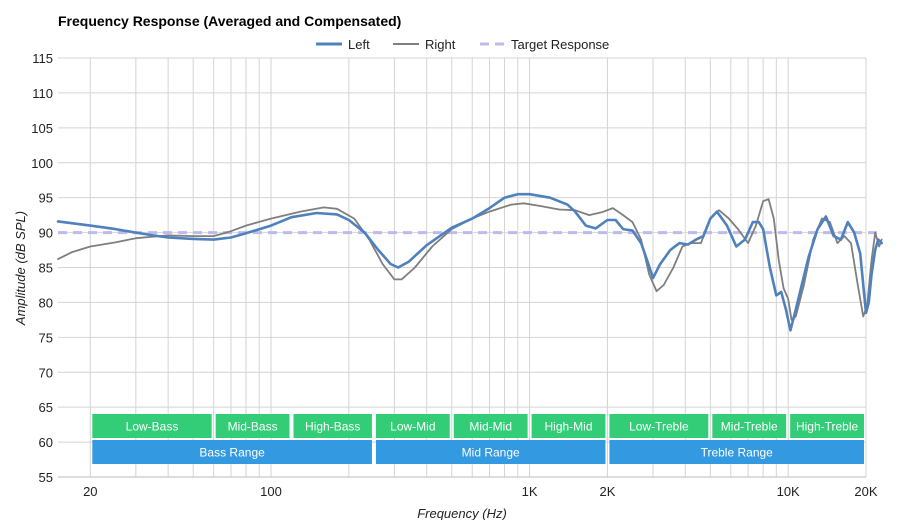  What do you see at coordinates (462, 513) in the screenshot?
I see `x-axis-label: Frequency (Hz)` at bounding box center [462, 513].